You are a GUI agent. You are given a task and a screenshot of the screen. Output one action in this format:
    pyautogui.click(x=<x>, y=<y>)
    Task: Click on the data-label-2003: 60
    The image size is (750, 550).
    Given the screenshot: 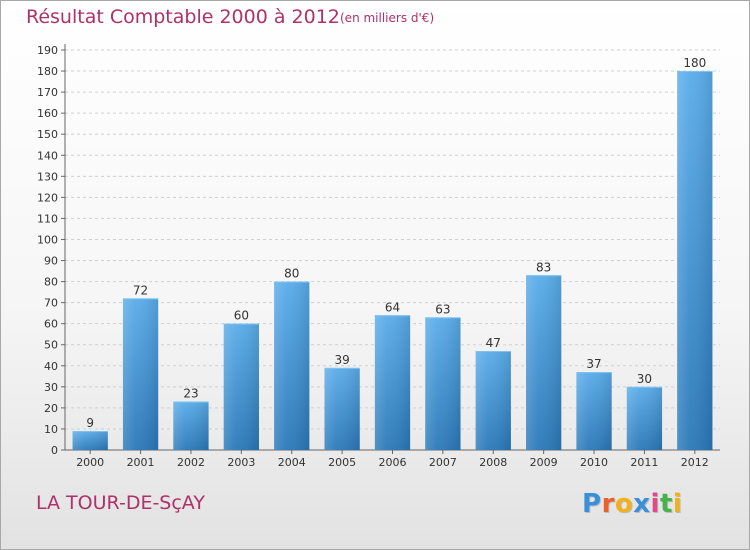 What is the action you would take?
    pyautogui.click(x=241, y=316)
    